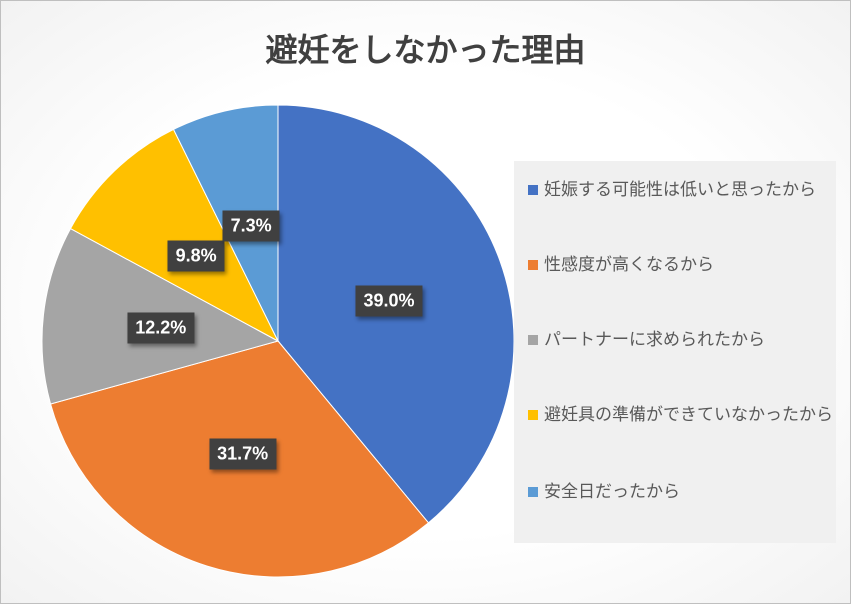  Describe the element at coordinates (196, 256) in the screenshot. I see `data-label: 9.8%` at that location.